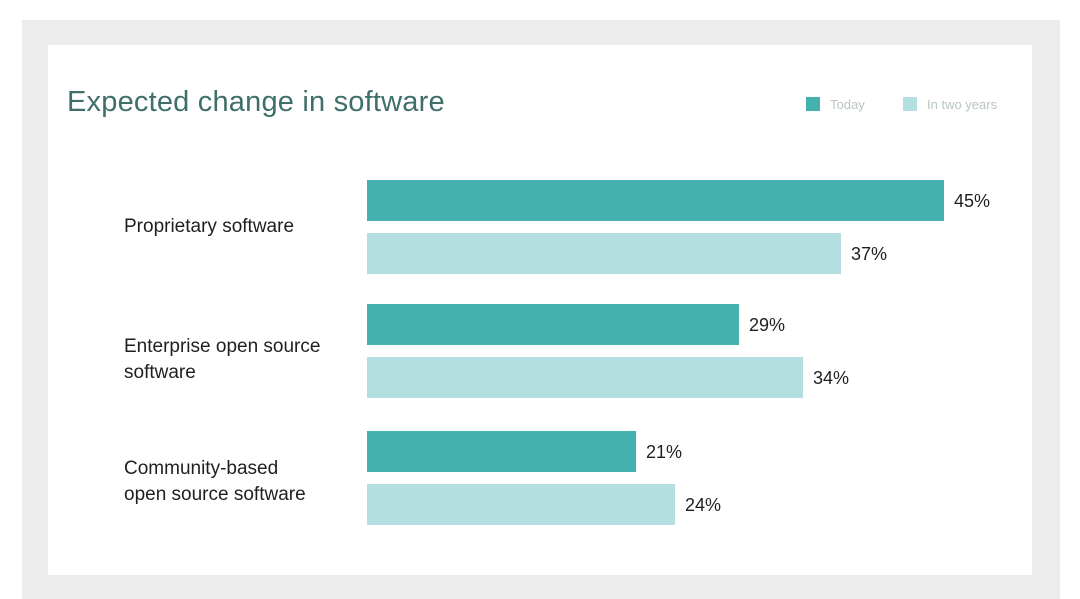 The height and width of the screenshot is (599, 1080). What do you see at coordinates (604, 253) in the screenshot?
I see `bar-proprietary-software-in-two-years` at bounding box center [604, 253].